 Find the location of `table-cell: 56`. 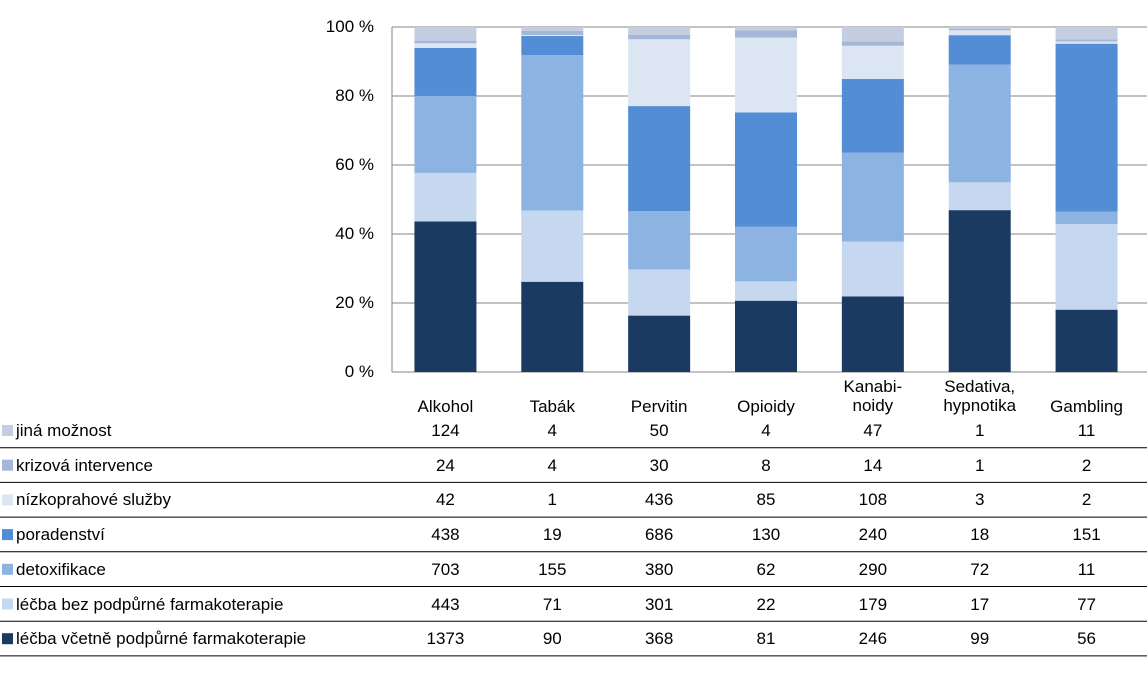

table-cell: 56 is located at coordinates (1087, 639).